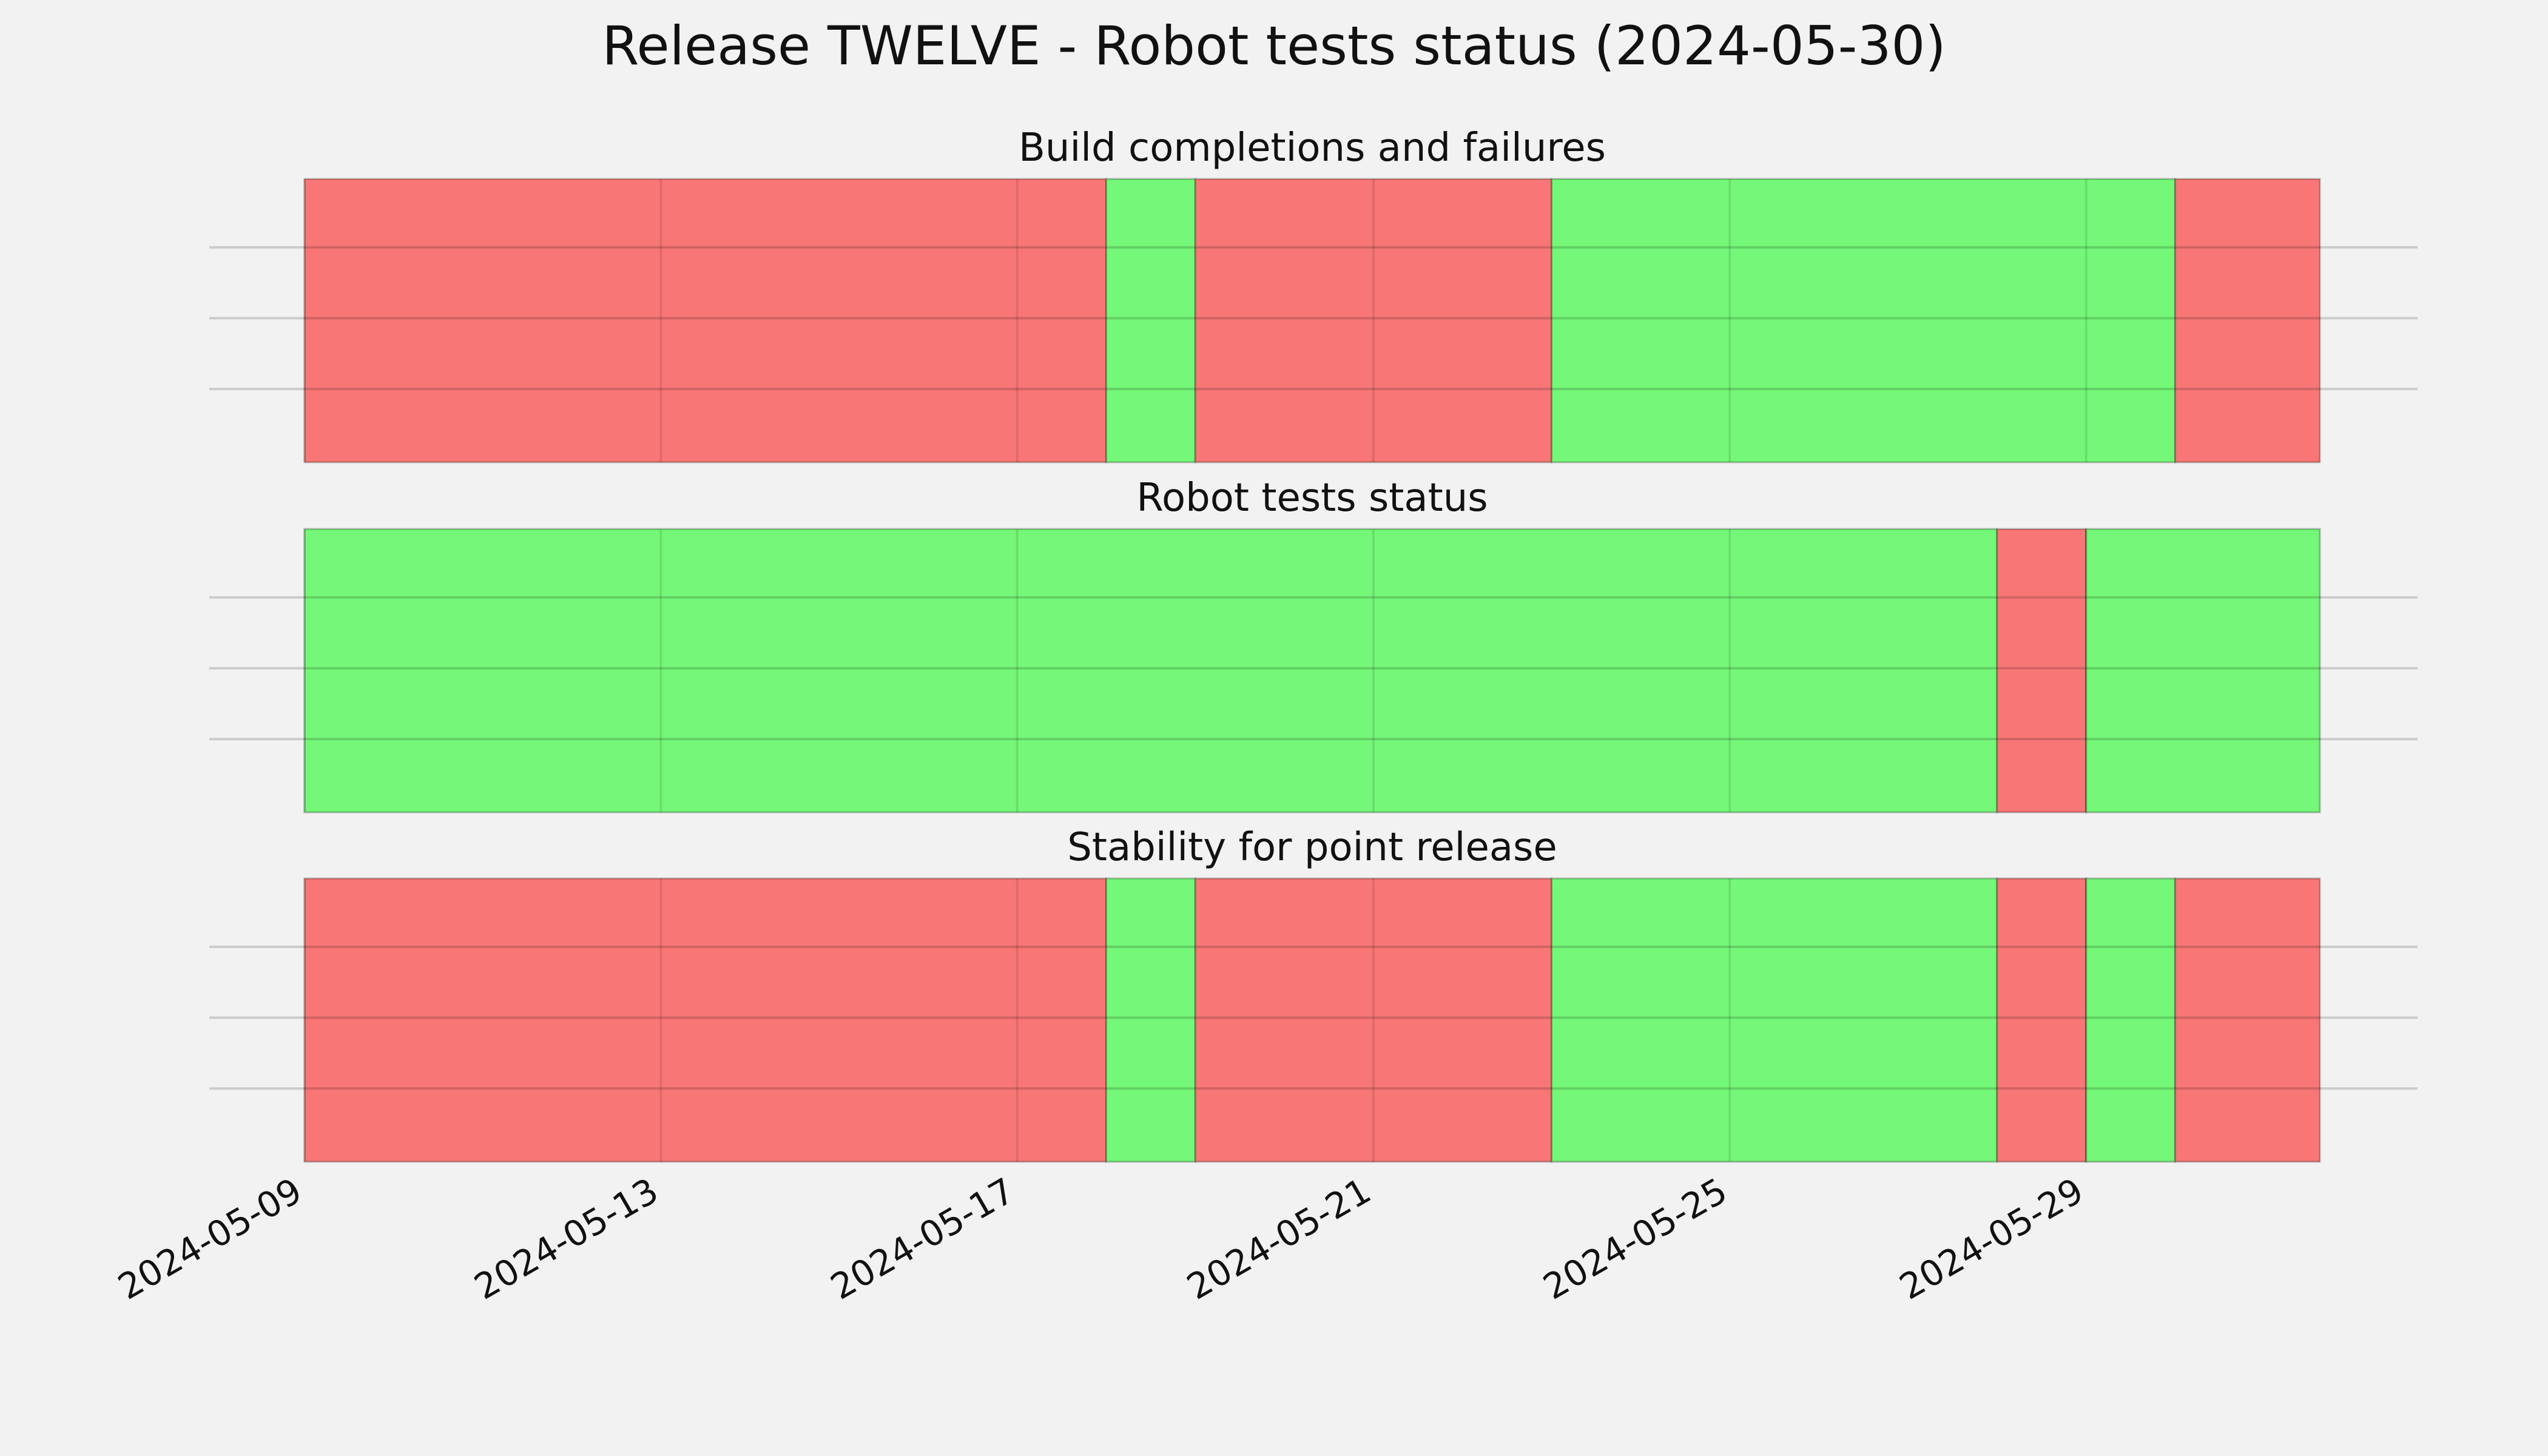 The height and width of the screenshot is (1456, 2548). I want to click on panel-title: Robot tests status, so click(1312, 498).